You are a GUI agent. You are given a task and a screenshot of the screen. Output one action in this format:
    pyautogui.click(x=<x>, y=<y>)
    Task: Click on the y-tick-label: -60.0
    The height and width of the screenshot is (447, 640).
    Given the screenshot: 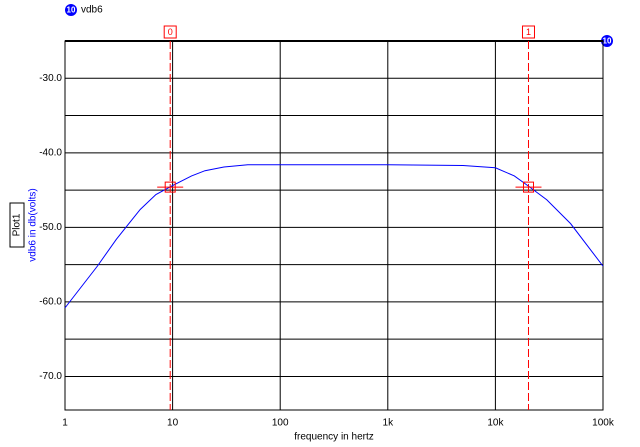 What is the action you would take?
    pyautogui.click(x=50, y=302)
    